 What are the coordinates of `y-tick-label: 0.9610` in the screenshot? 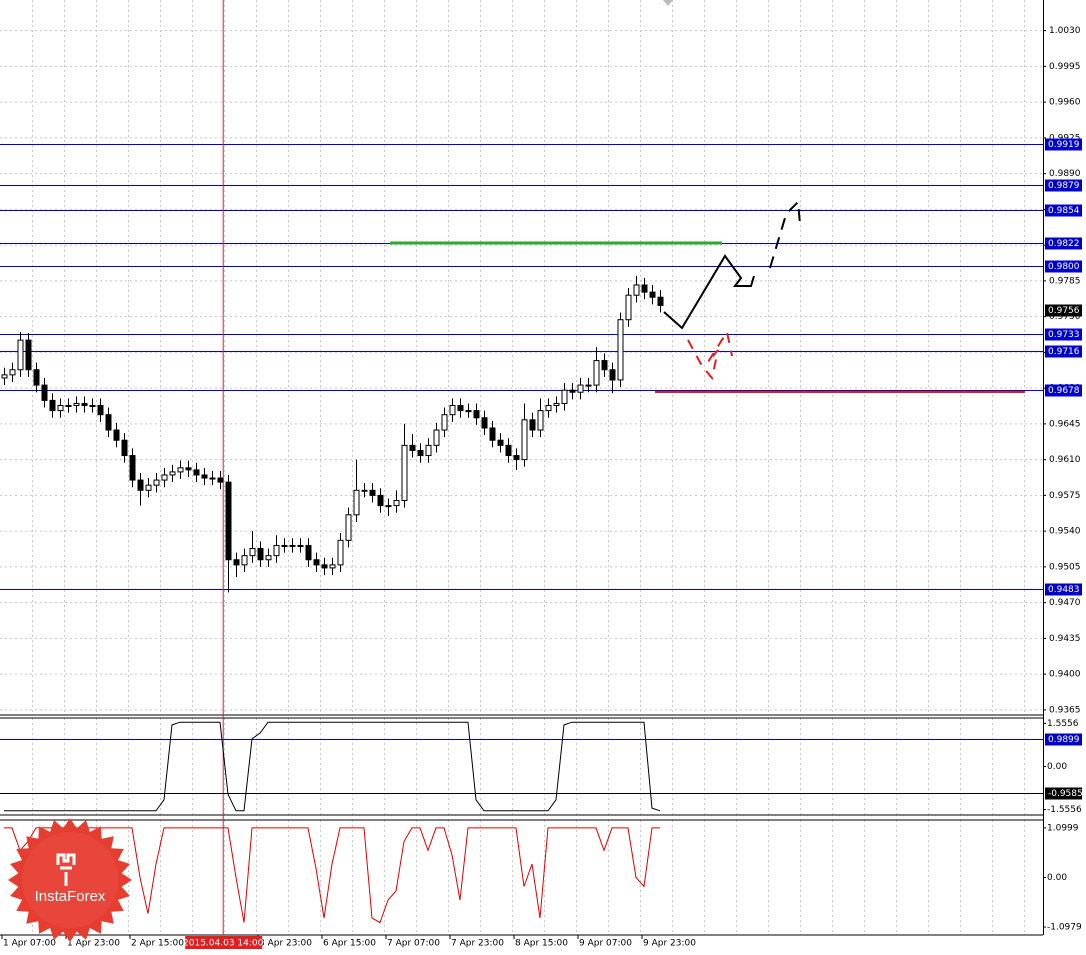 It's located at (1065, 460).